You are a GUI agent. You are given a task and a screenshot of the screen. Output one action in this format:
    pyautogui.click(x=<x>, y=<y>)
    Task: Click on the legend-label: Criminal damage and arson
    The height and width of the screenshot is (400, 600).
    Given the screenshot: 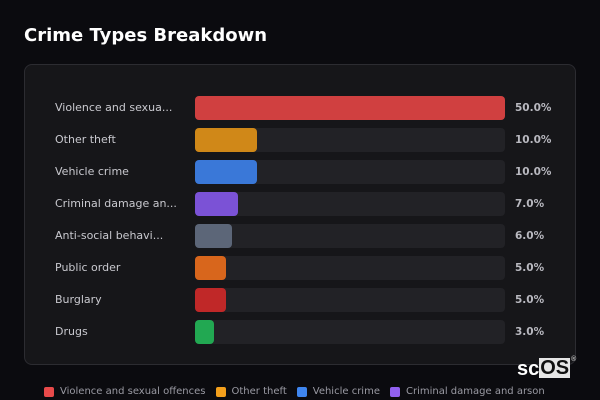 What is the action you would take?
    pyautogui.click(x=475, y=391)
    